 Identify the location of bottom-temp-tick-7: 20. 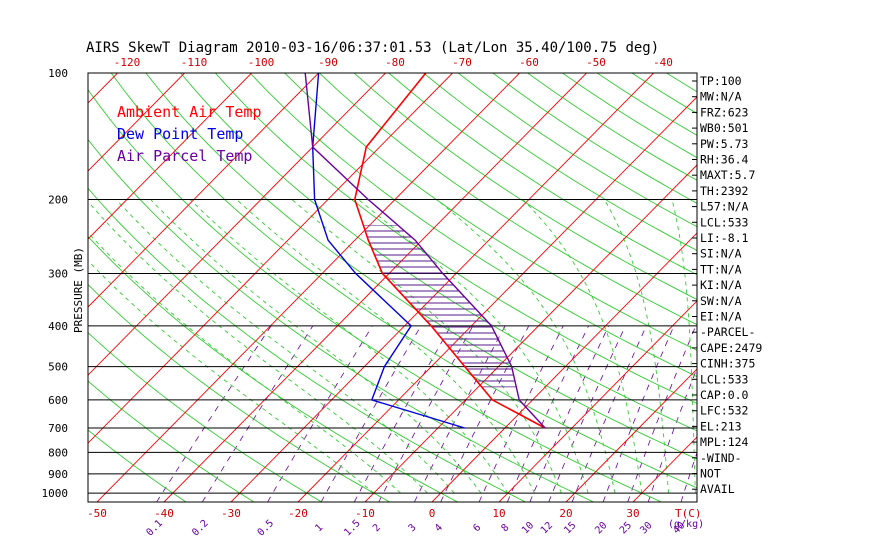
(565, 513).